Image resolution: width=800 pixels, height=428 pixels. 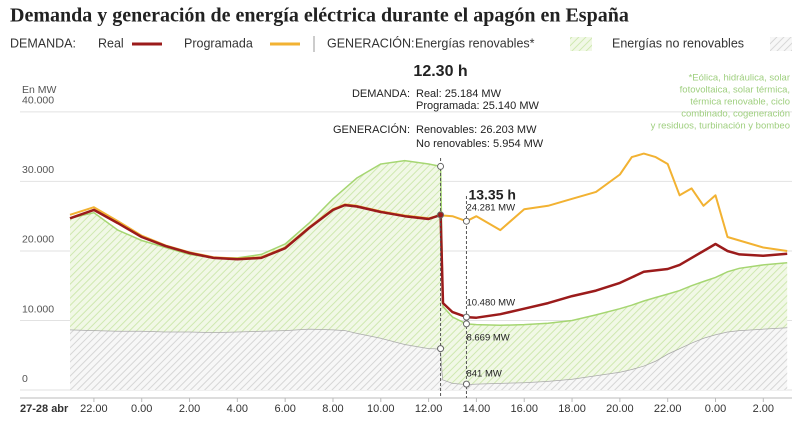 What do you see at coordinates (475, 43) in the screenshot?
I see `legend-label: Energías renovables*` at bounding box center [475, 43].